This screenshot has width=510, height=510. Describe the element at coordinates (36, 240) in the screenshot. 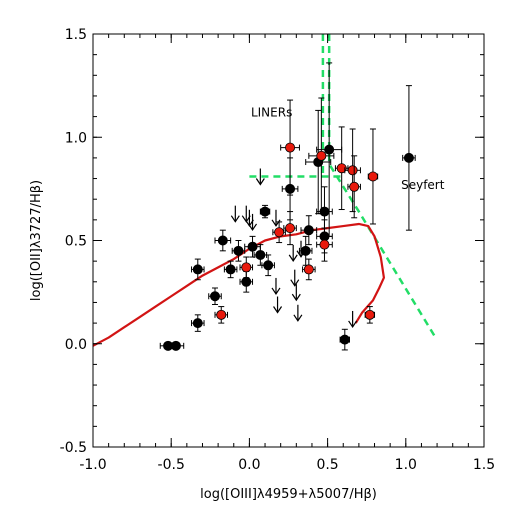

I see `y-axis-label: log([OII]λ3727/Hβ)` at that location.